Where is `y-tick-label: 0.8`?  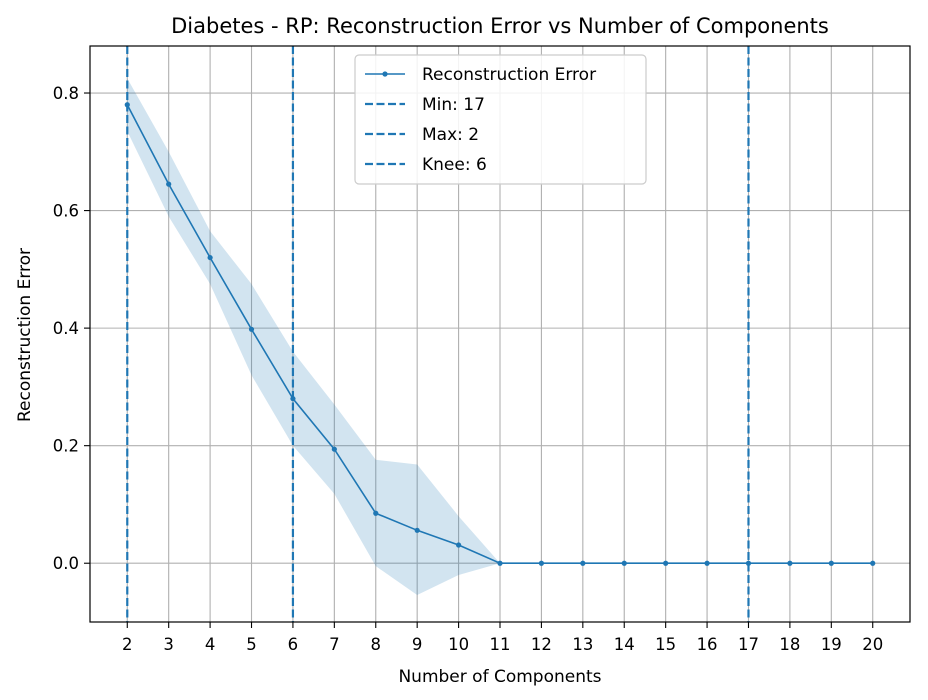 y-tick-label: 0.8 is located at coordinates (66, 93).